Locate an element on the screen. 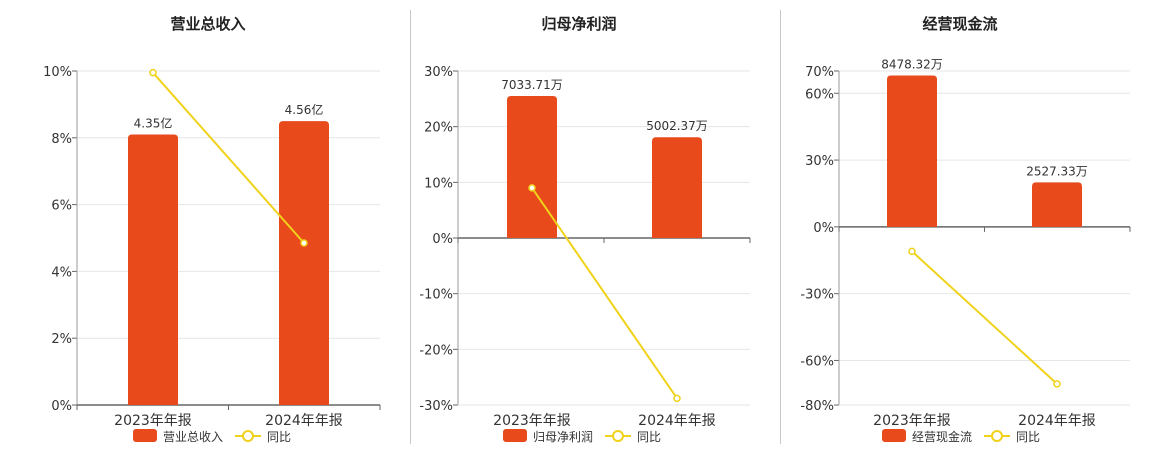 The image size is (1160, 450). y-tick-label: 70% is located at coordinates (819, 72).